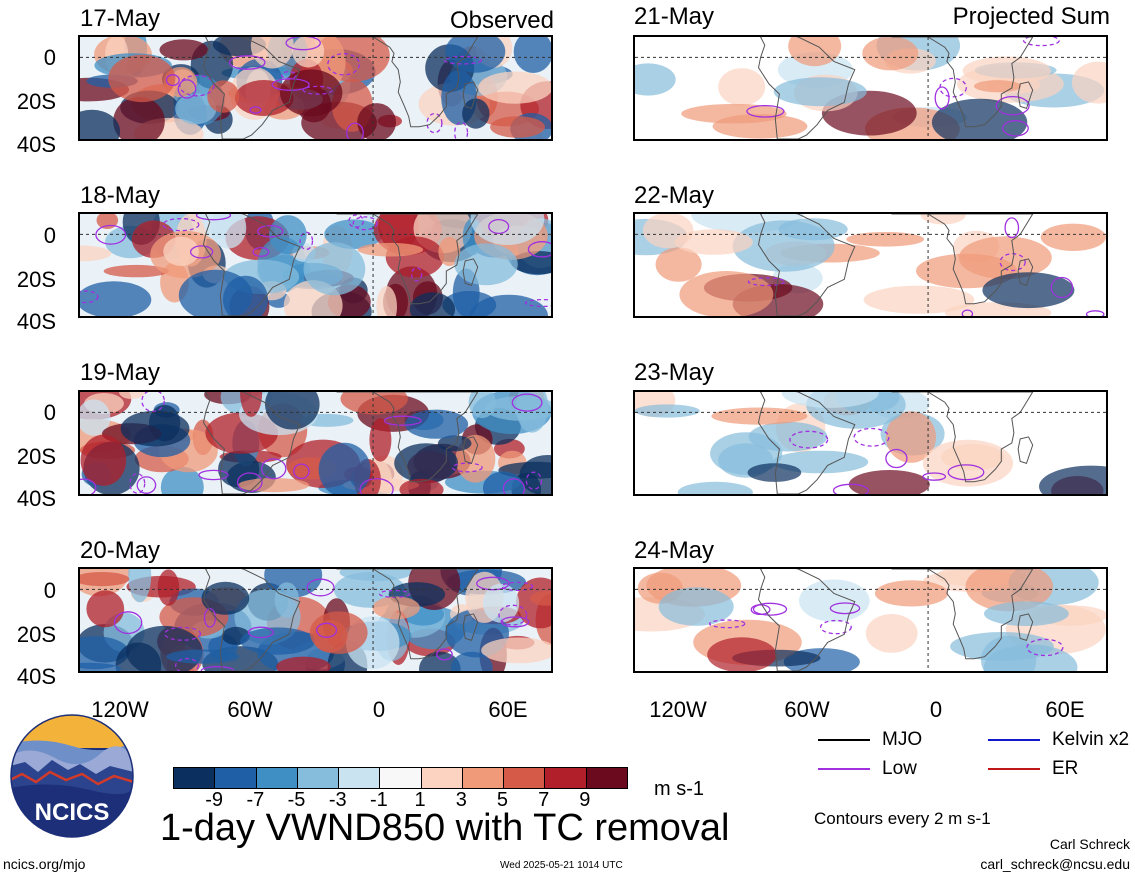  What do you see at coordinates (585, 800) in the screenshot?
I see `colorbar-tick-label: 9` at bounding box center [585, 800].